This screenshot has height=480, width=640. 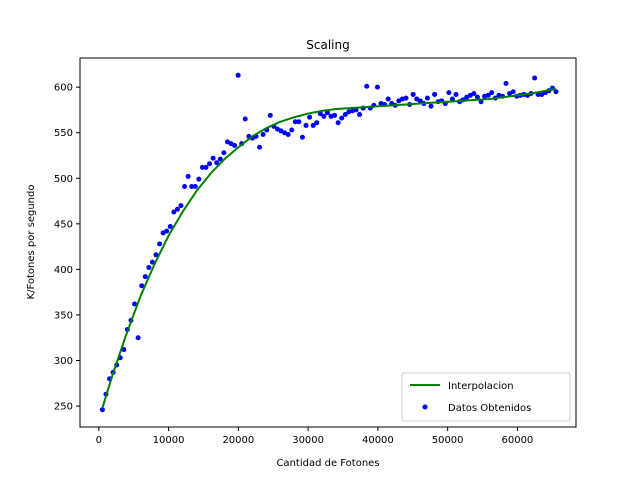 What do you see at coordinates (378, 440) in the screenshot?
I see `x-tick-label: 40000` at bounding box center [378, 440].